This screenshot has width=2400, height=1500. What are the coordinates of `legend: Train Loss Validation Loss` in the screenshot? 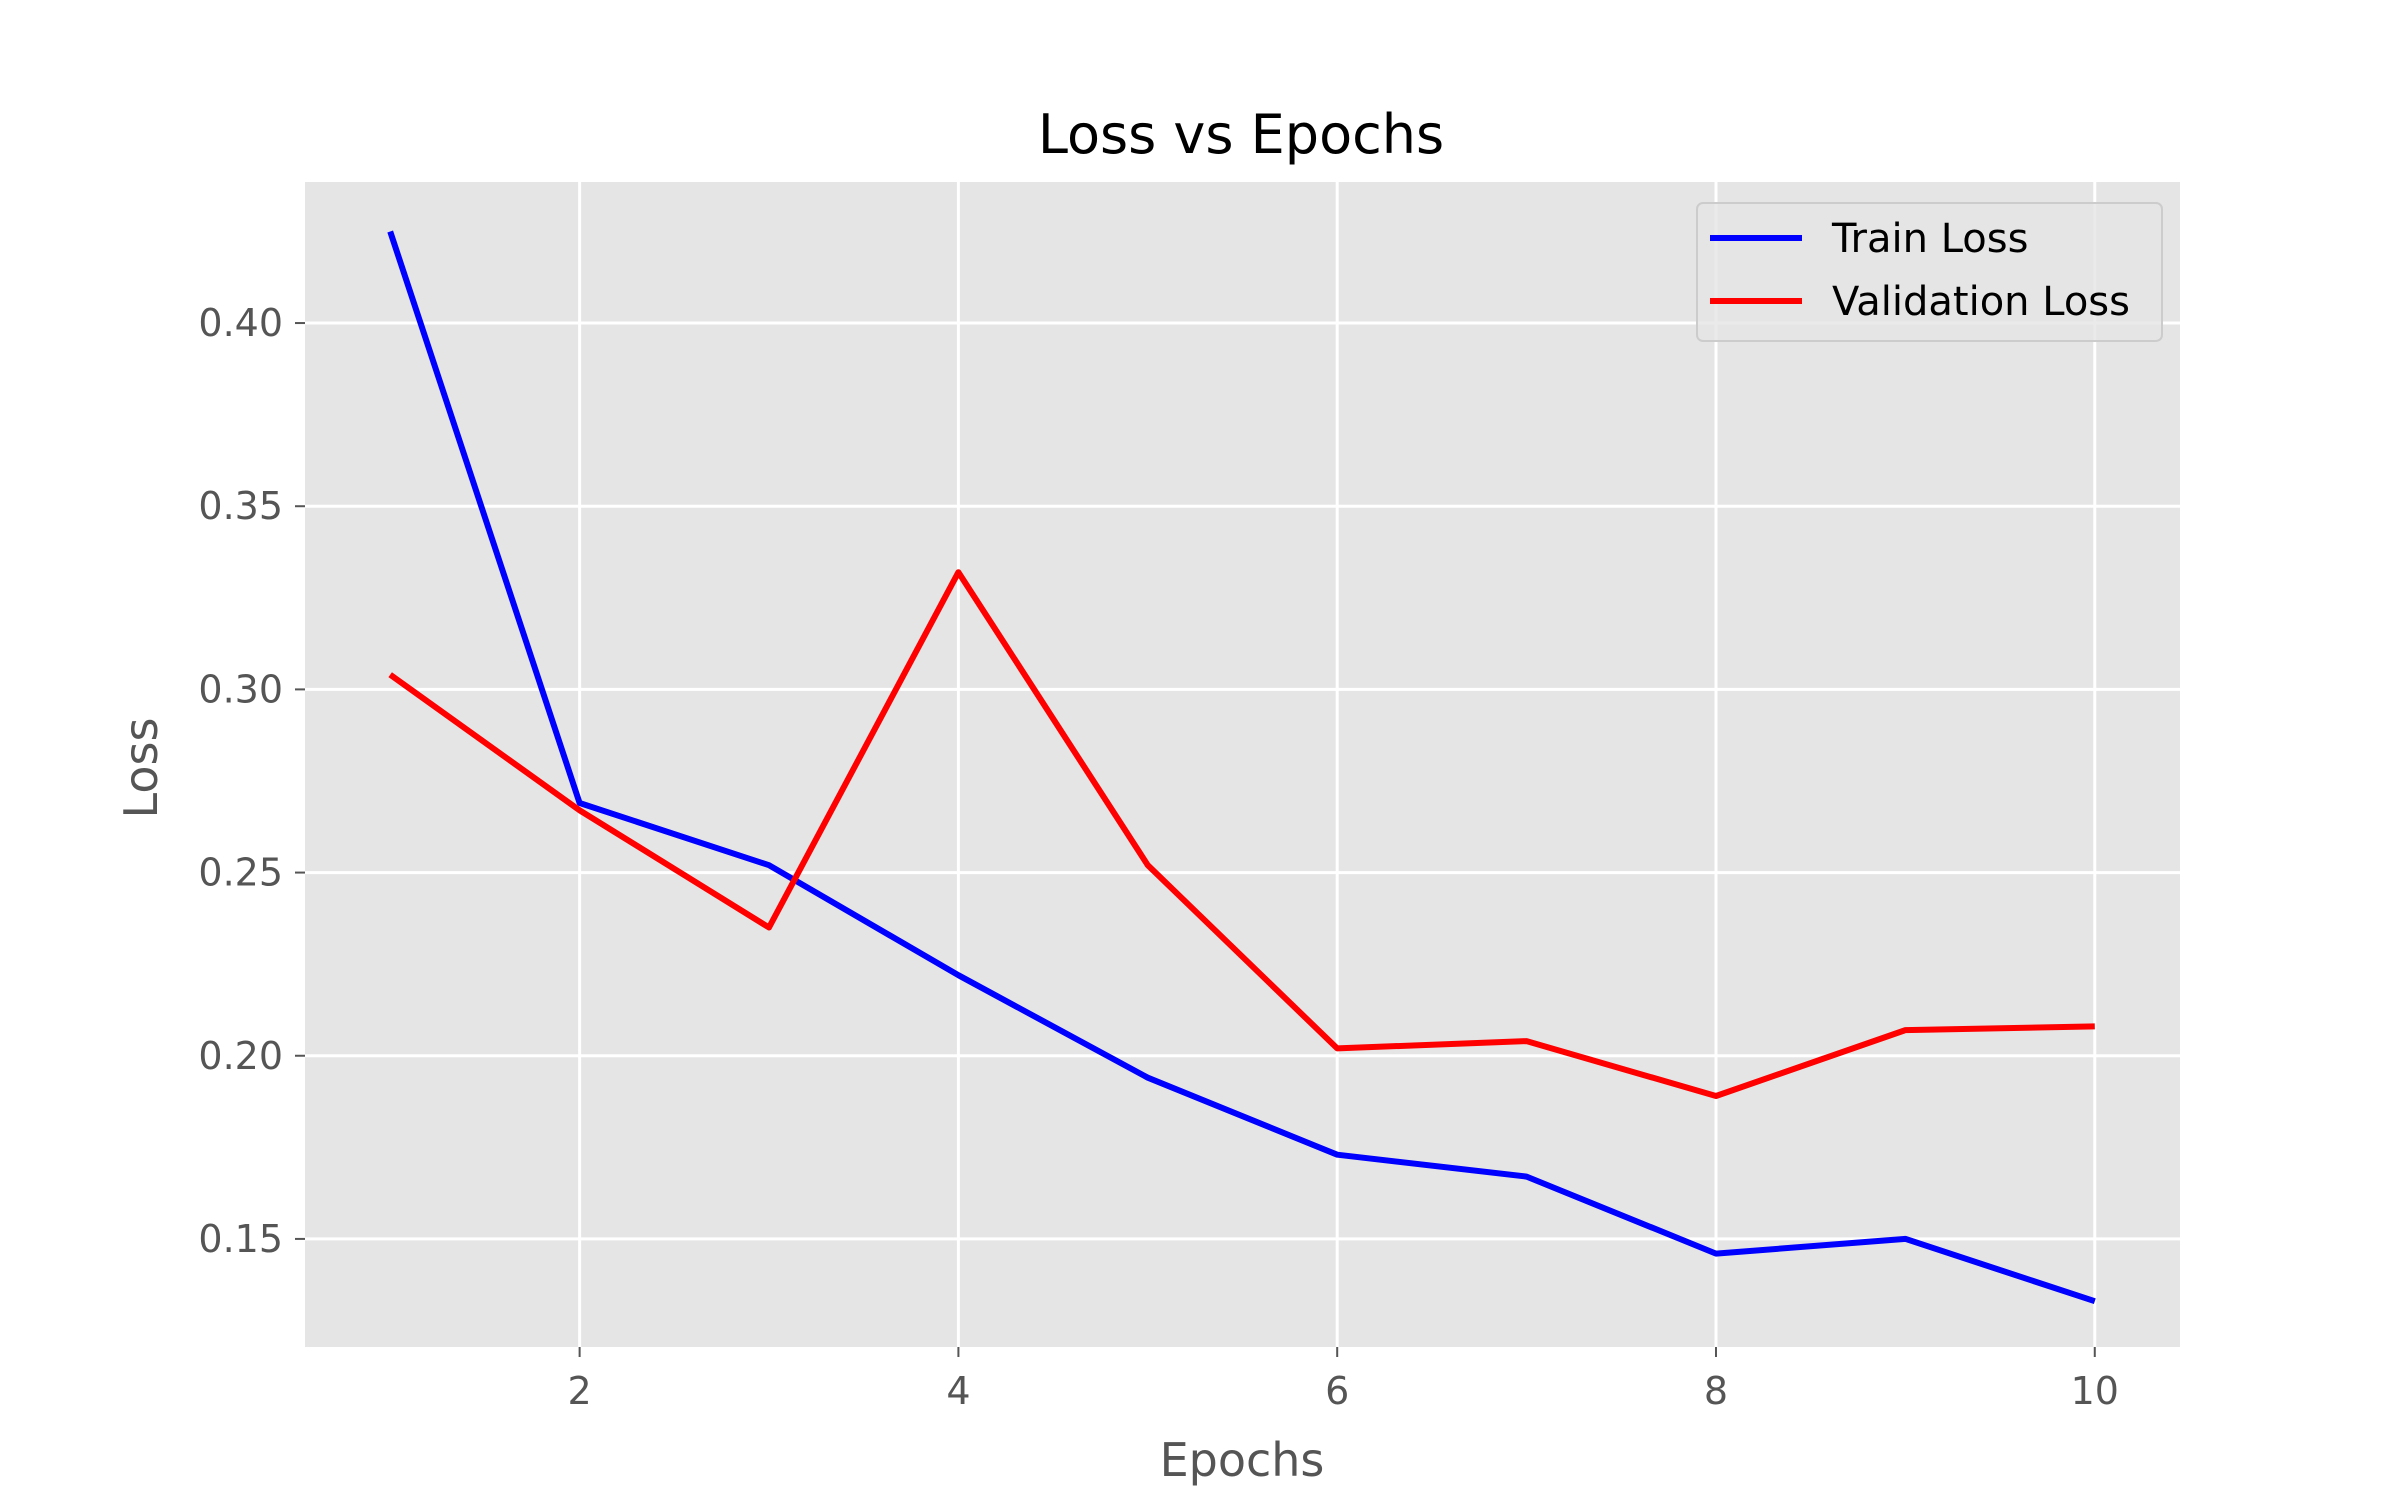 It's located at (1929, 272).